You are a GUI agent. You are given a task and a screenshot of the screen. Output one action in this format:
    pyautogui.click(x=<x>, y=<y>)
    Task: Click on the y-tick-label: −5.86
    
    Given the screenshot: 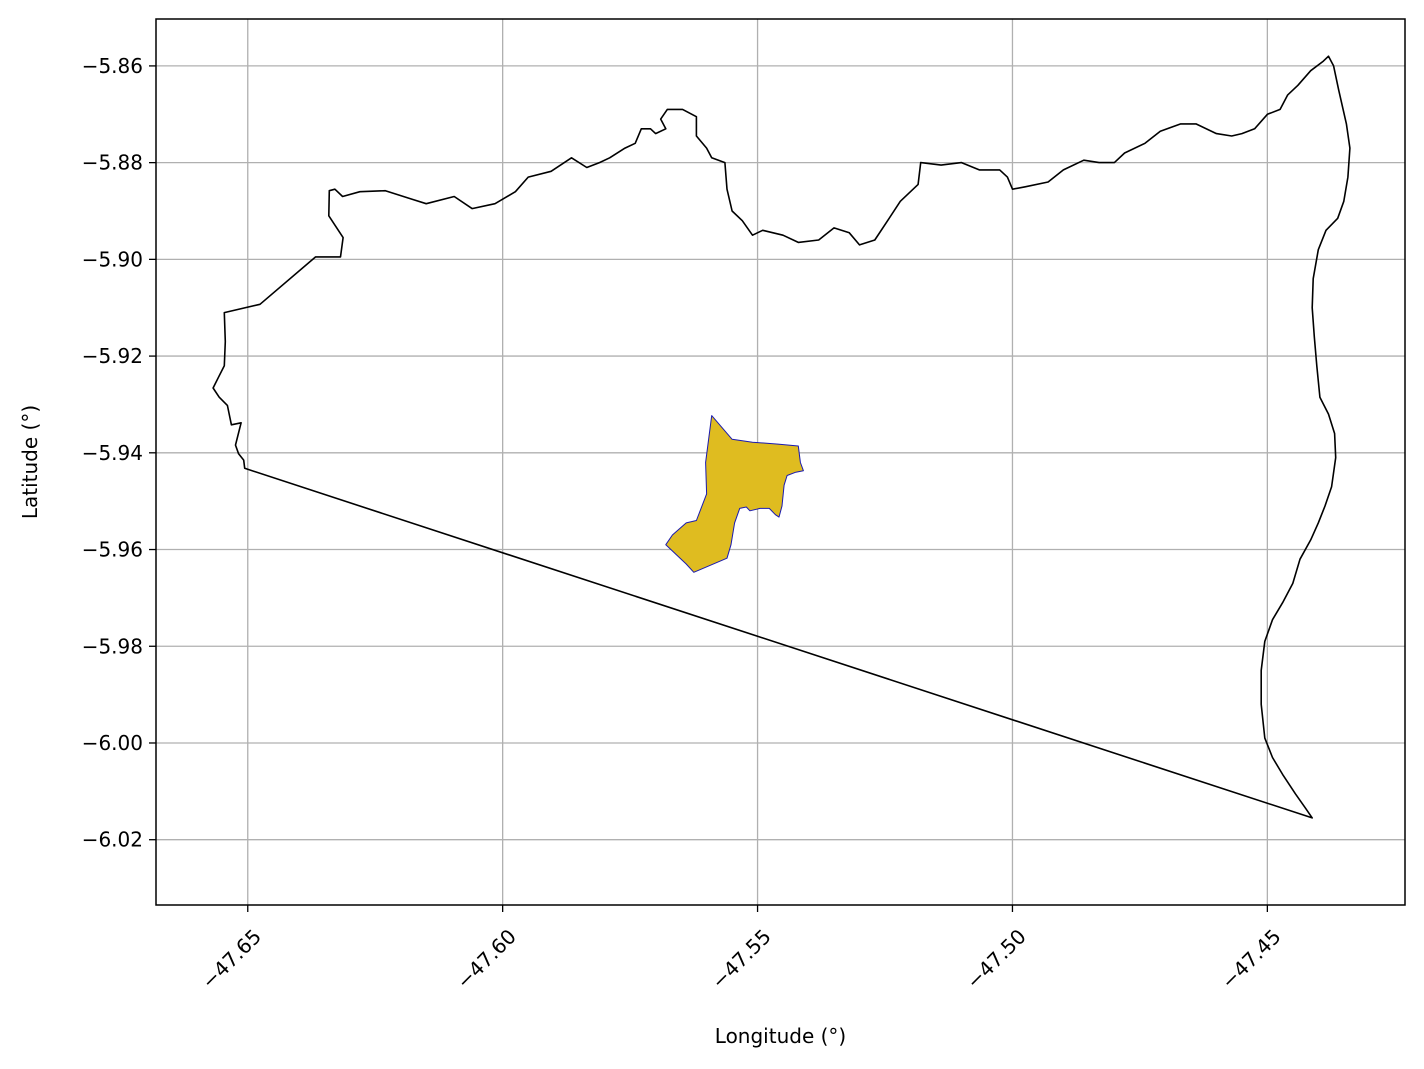 What is the action you would take?
    pyautogui.click(x=112, y=66)
    